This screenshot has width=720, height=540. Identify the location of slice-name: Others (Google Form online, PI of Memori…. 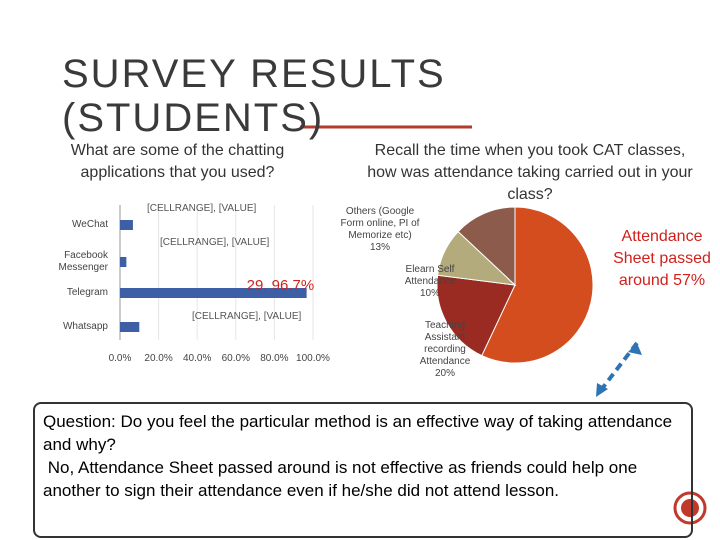
(380, 223).